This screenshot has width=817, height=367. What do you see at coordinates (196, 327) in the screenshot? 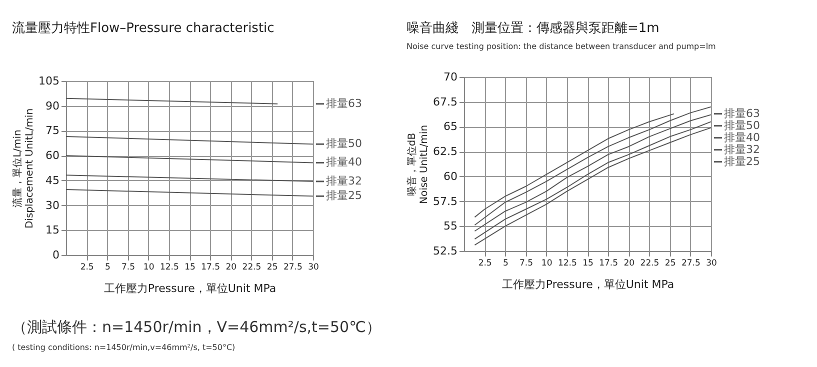
I see `text: （測試條件：n=1450r/min，V=46mm²/s,t=50℃）` at bounding box center [196, 327].